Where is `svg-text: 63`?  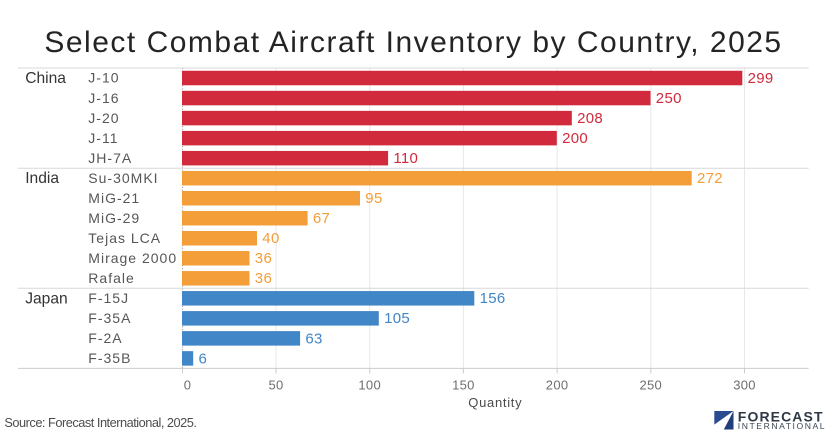 svg-text: 63 is located at coordinates (313, 338).